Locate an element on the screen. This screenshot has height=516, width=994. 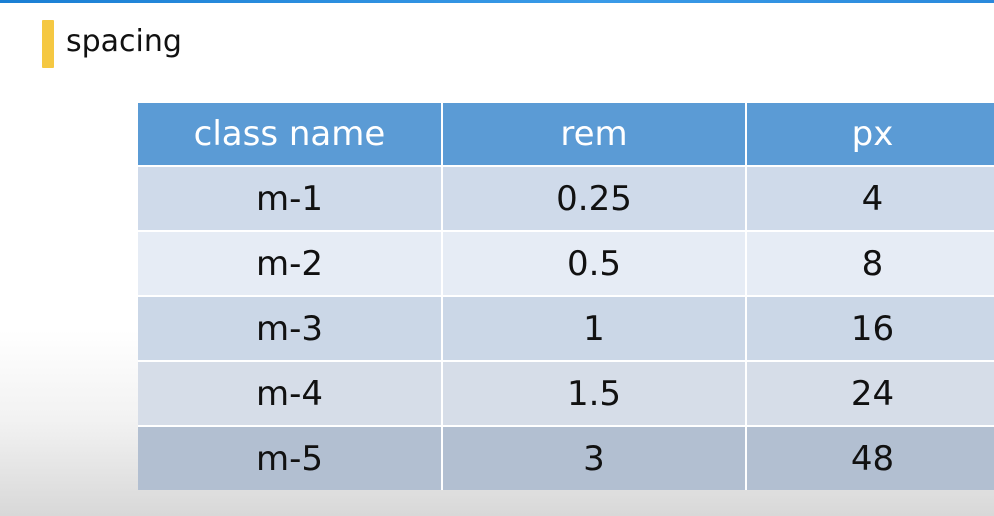
table-row: m-1 0.25 4 is located at coordinates (566, 199).